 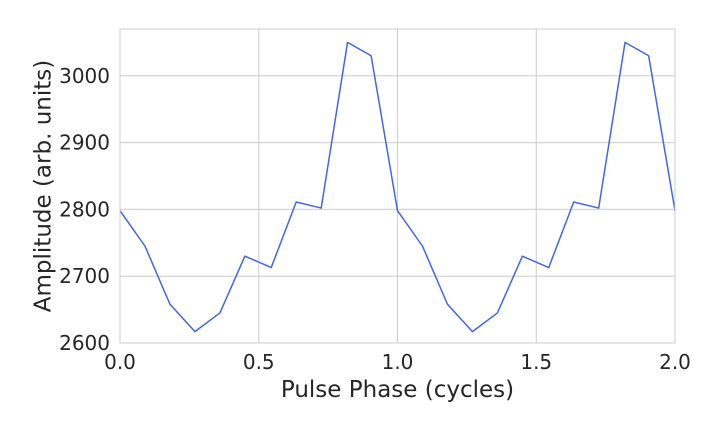 I want to click on x-tick-label: 2.0, so click(x=675, y=362).